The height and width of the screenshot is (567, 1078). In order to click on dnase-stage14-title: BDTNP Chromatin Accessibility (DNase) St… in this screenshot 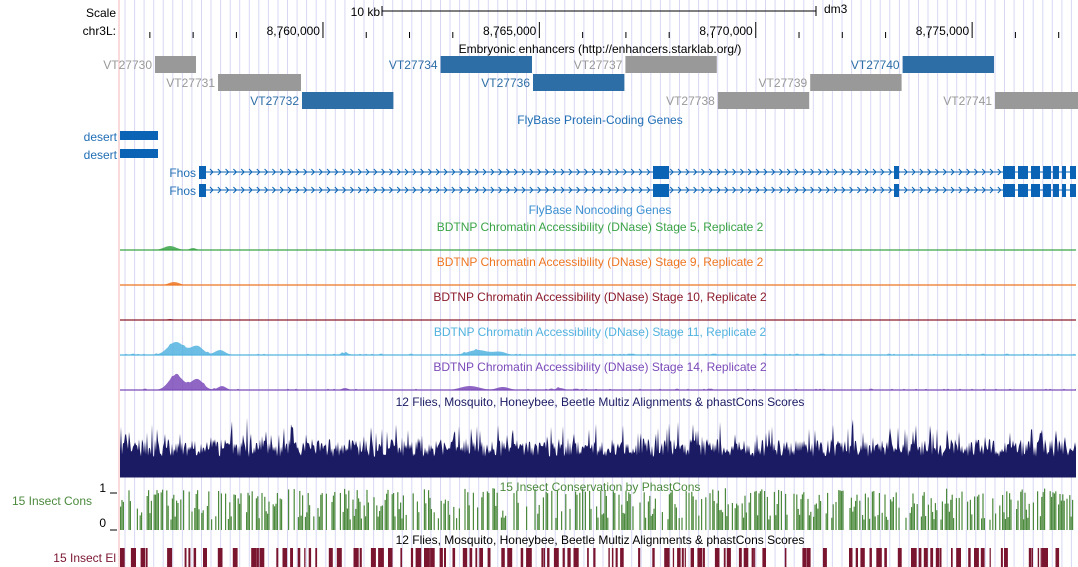, I will do `click(600, 367)`.